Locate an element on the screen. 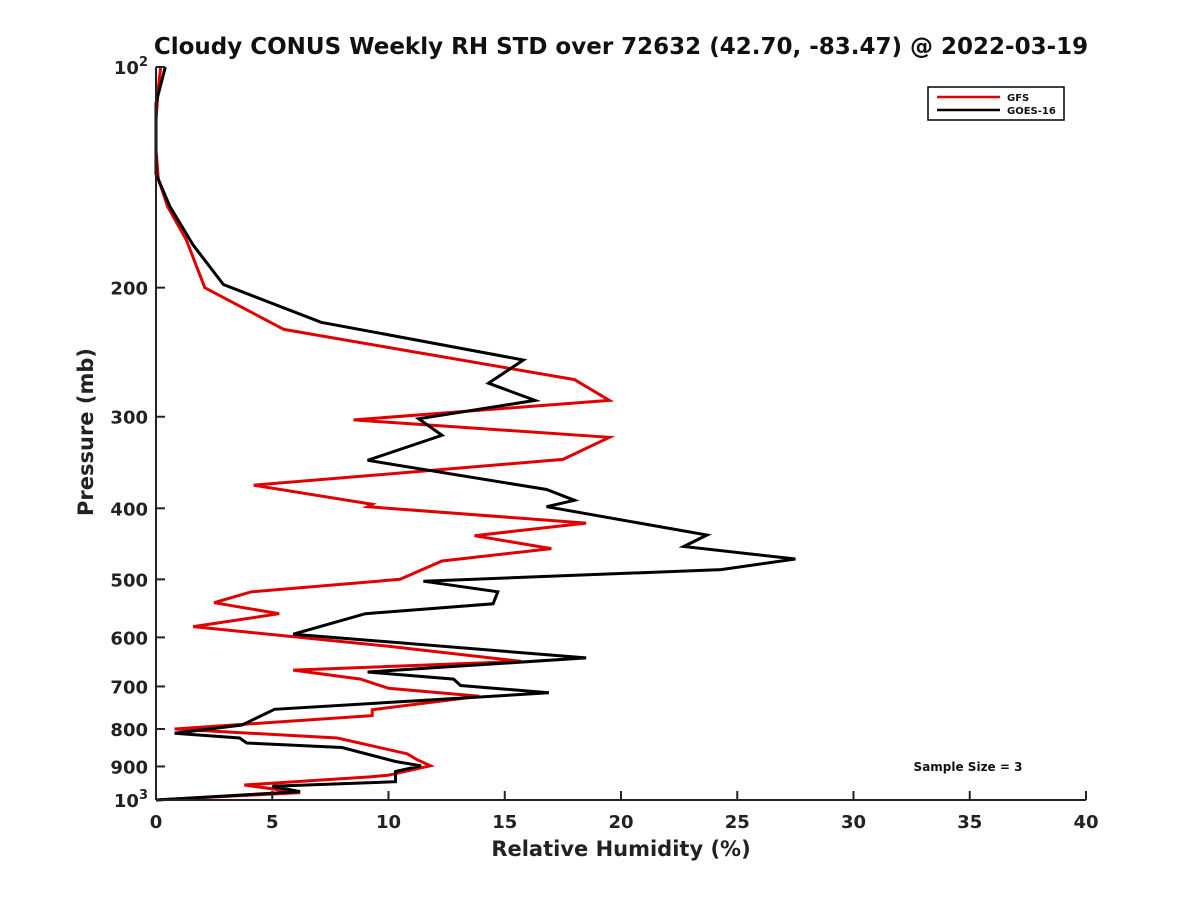 Image resolution: width=1200 pixels, height=900 pixels. y-tick-label: 500 is located at coordinates (129, 580).